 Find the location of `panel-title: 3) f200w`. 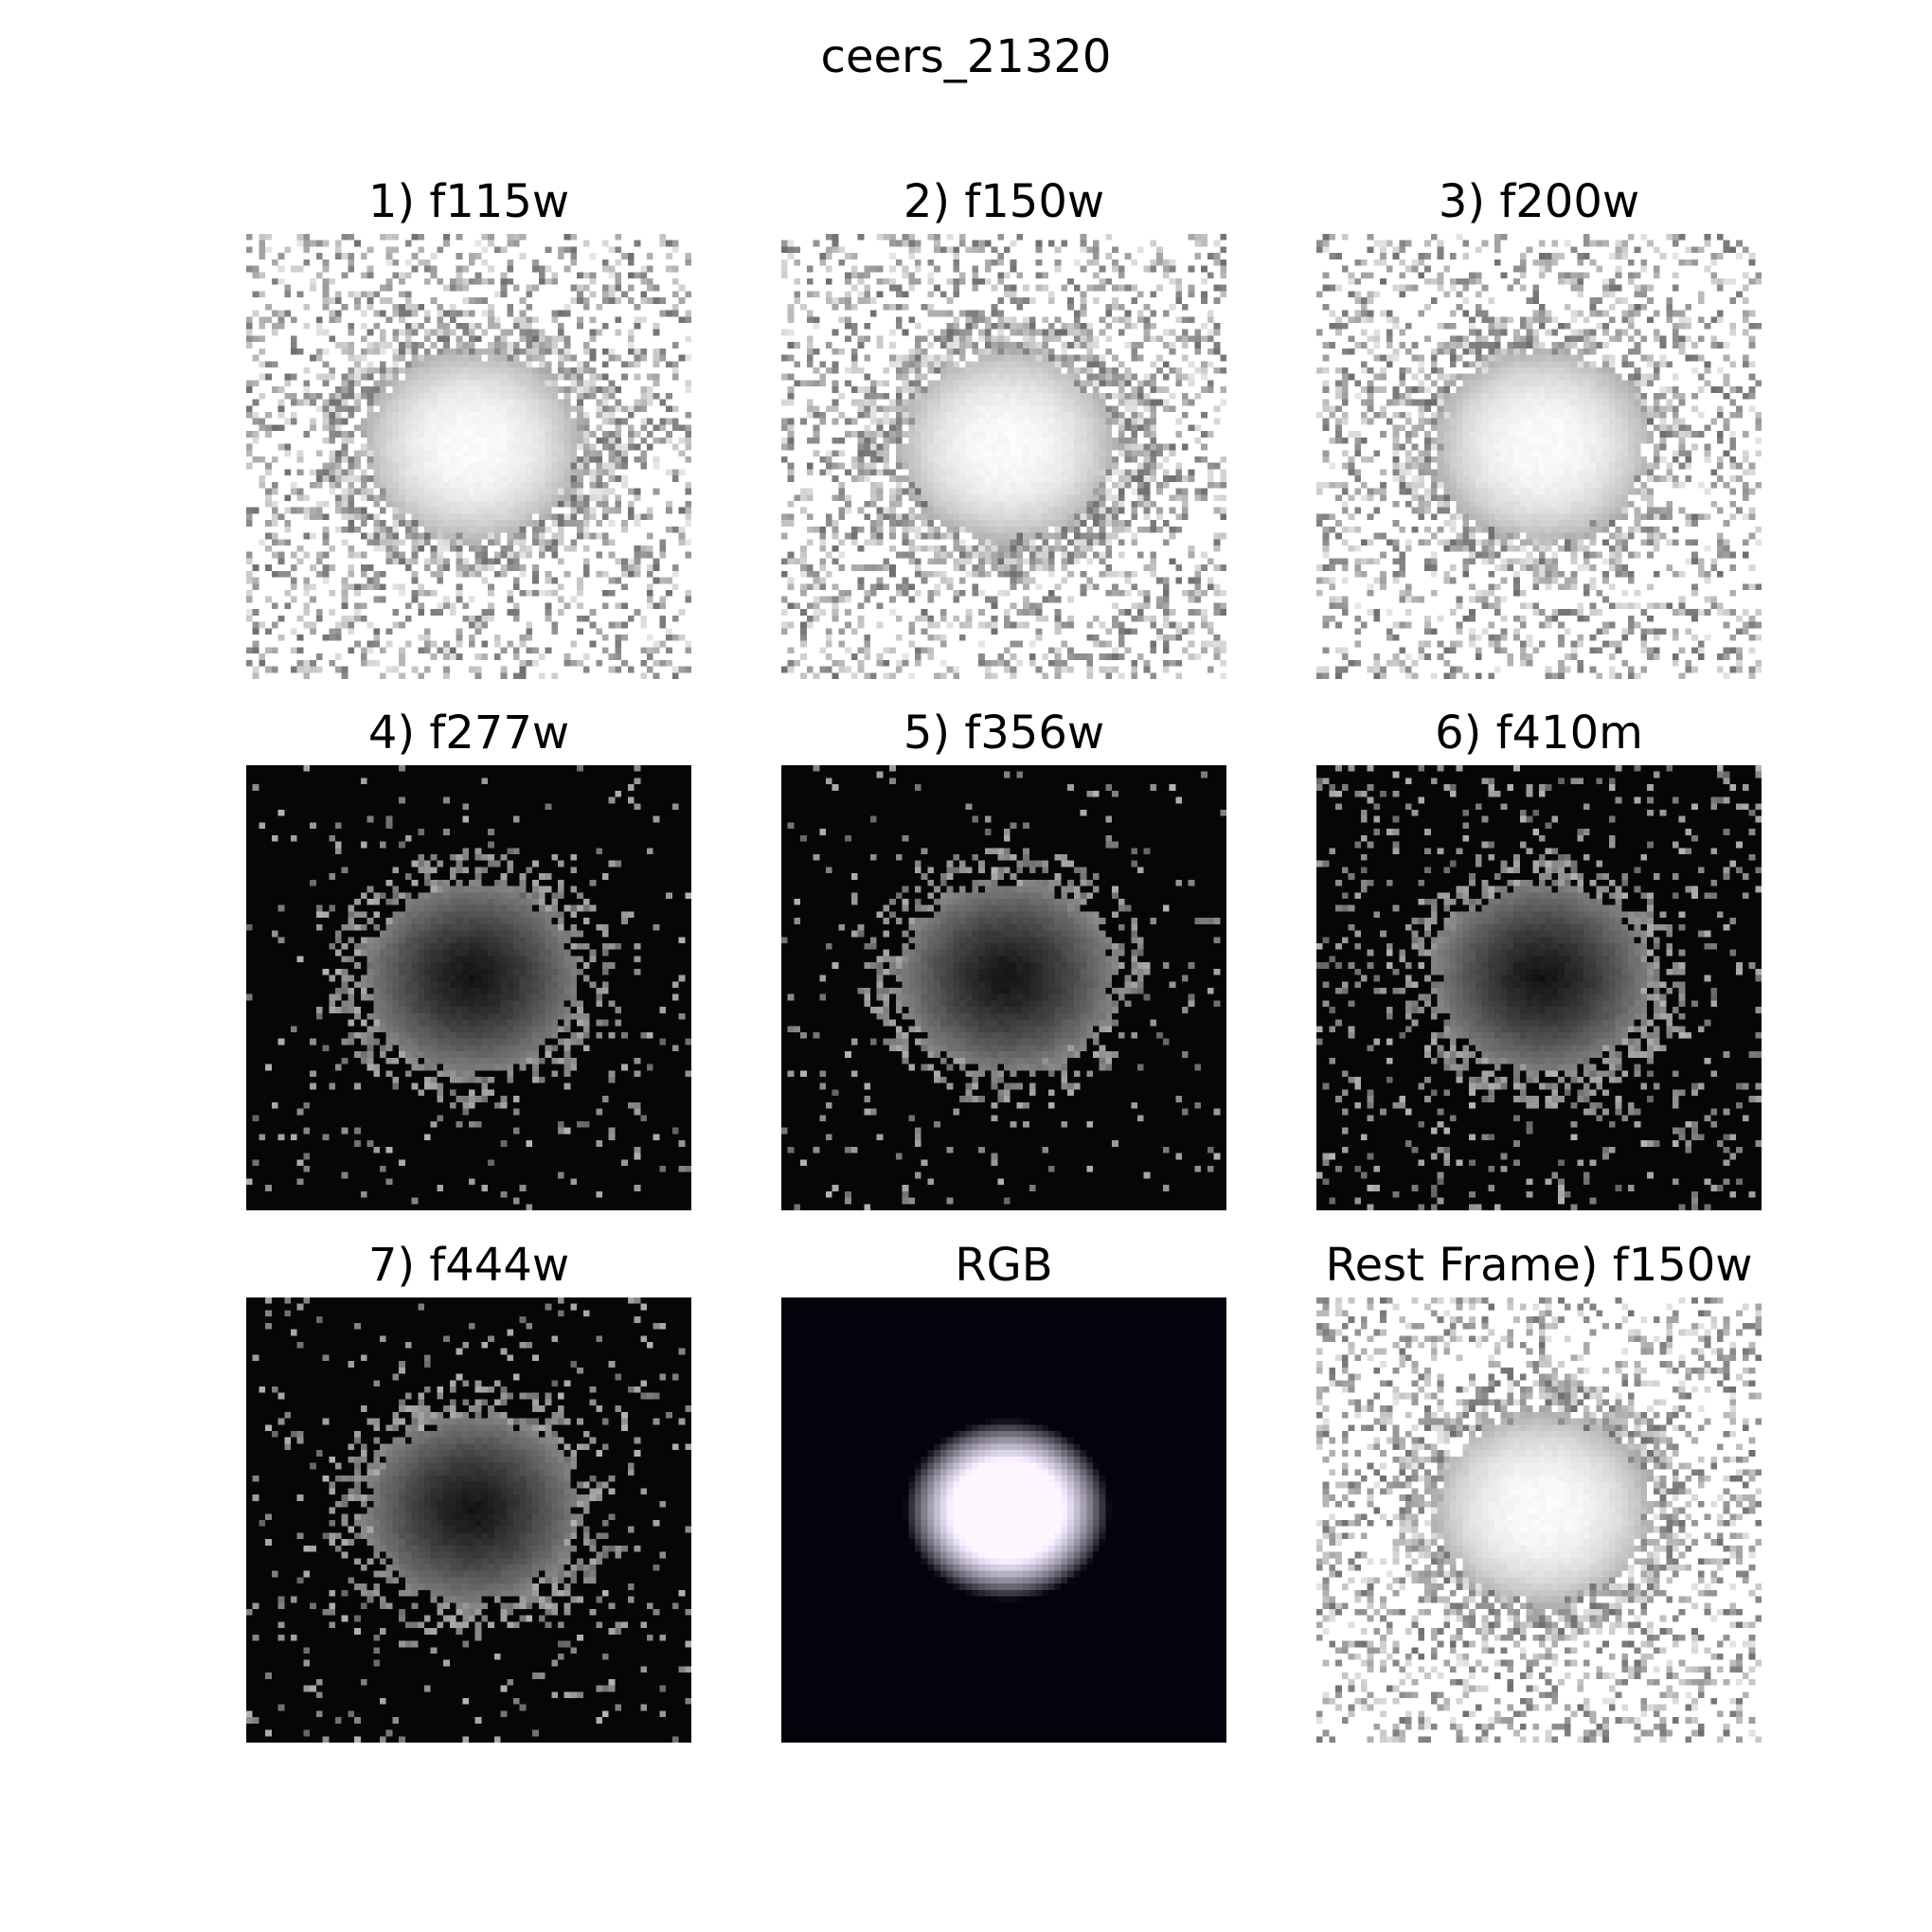

panel-title: 3) f200w is located at coordinates (1539, 201).